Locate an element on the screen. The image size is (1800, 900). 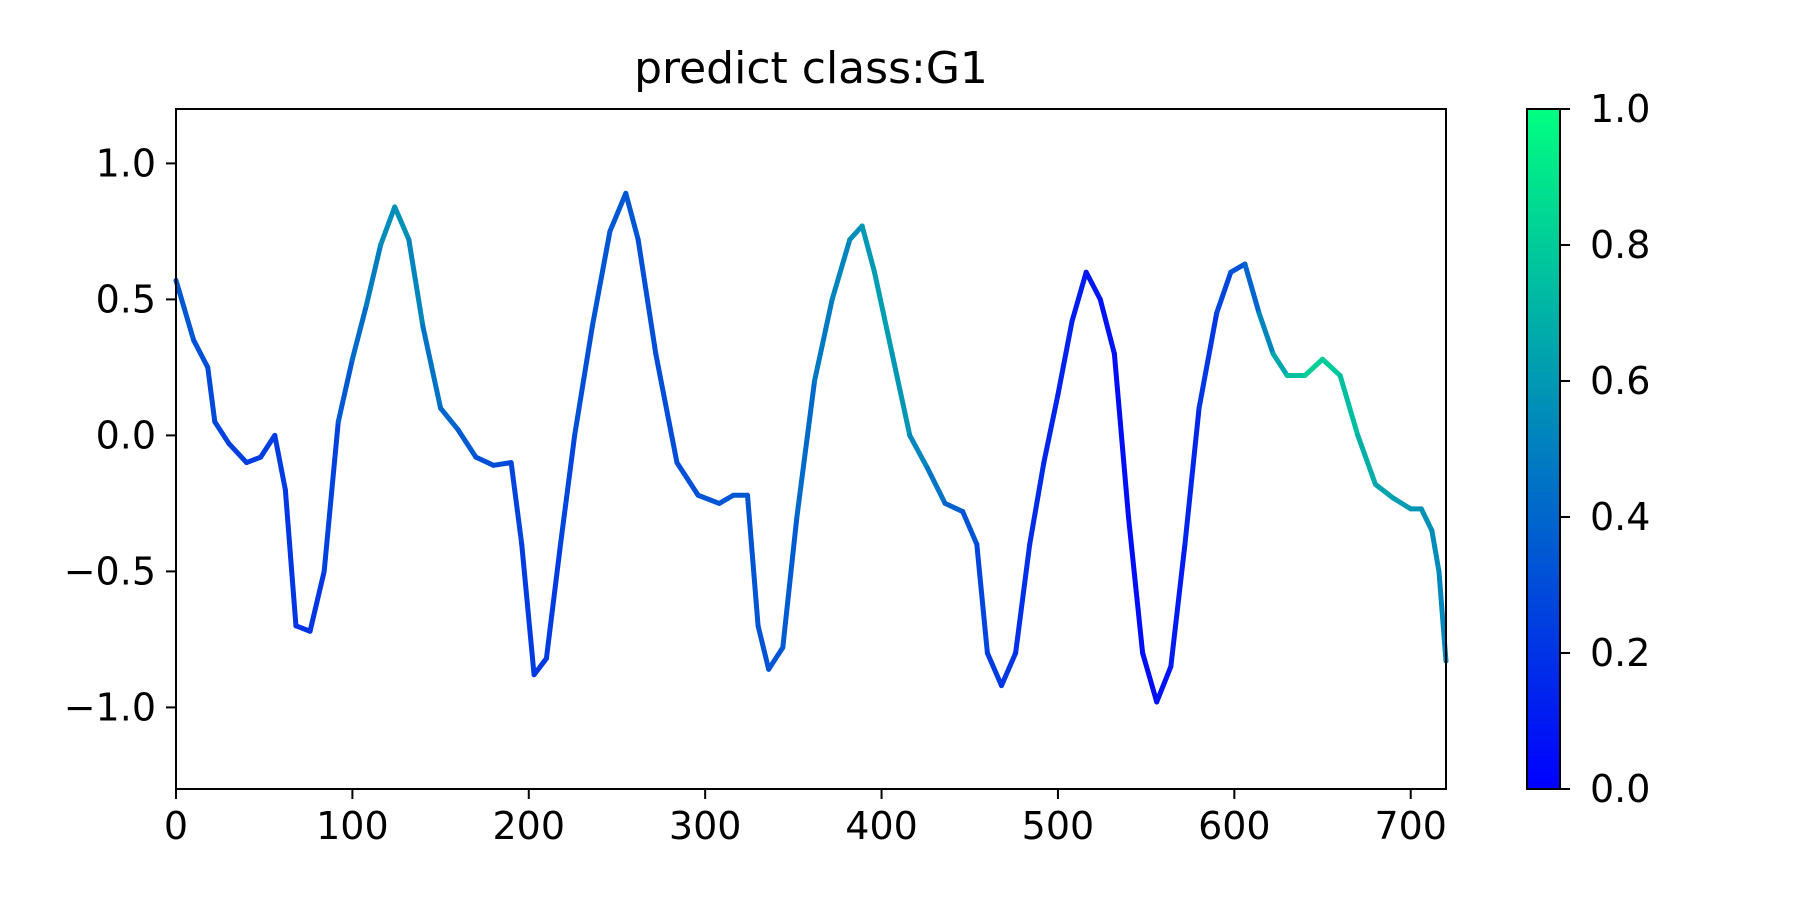
y-tick-label: −1.0 is located at coordinates (110, 707).